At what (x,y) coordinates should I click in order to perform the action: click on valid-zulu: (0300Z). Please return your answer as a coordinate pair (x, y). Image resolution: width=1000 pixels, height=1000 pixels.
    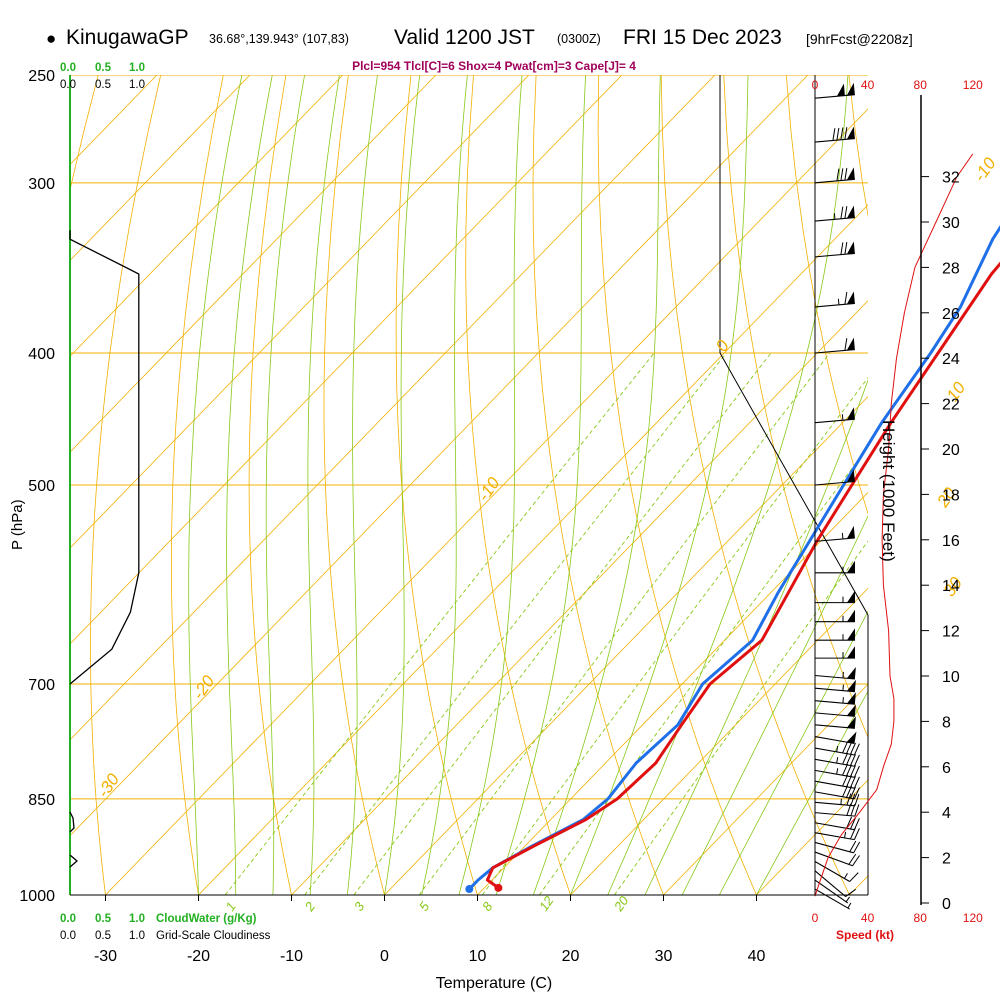
    Looking at the image, I should click on (579, 39).